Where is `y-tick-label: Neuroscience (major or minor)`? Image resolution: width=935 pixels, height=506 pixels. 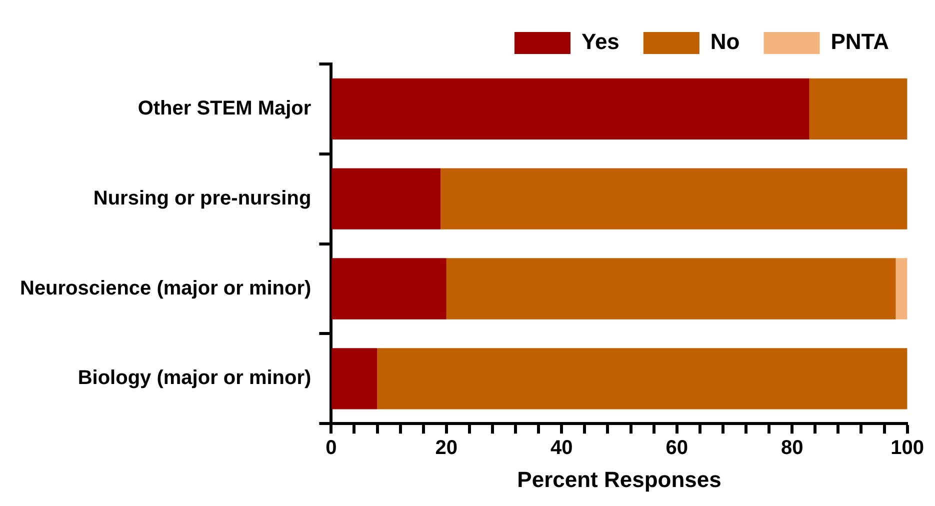
y-tick-label: Neuroscience (major or minor) is located at coordinates (166, 288).